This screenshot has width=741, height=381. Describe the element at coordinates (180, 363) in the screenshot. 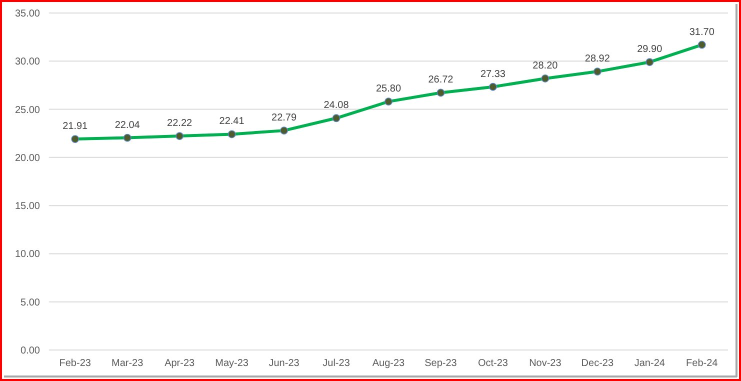

I see `x-tick-label: Apr-23` at that location.